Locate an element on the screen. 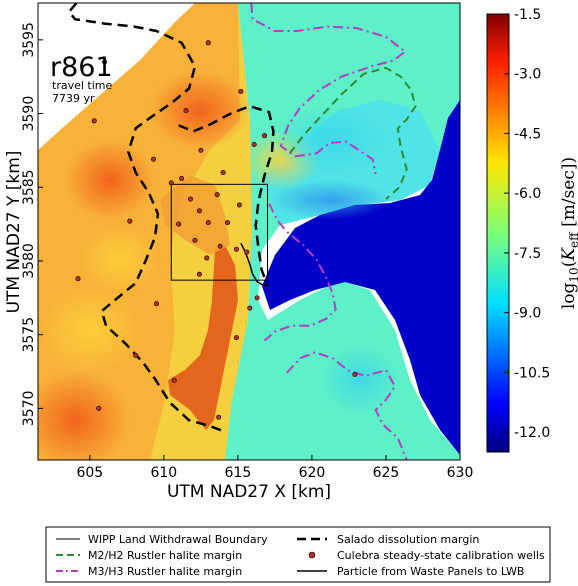 Image resolution: width=578 pixels, height=586 pixels. legend-item-m2h2: M2/H2 Rustler halite margin is located at coordinates (149, 555).